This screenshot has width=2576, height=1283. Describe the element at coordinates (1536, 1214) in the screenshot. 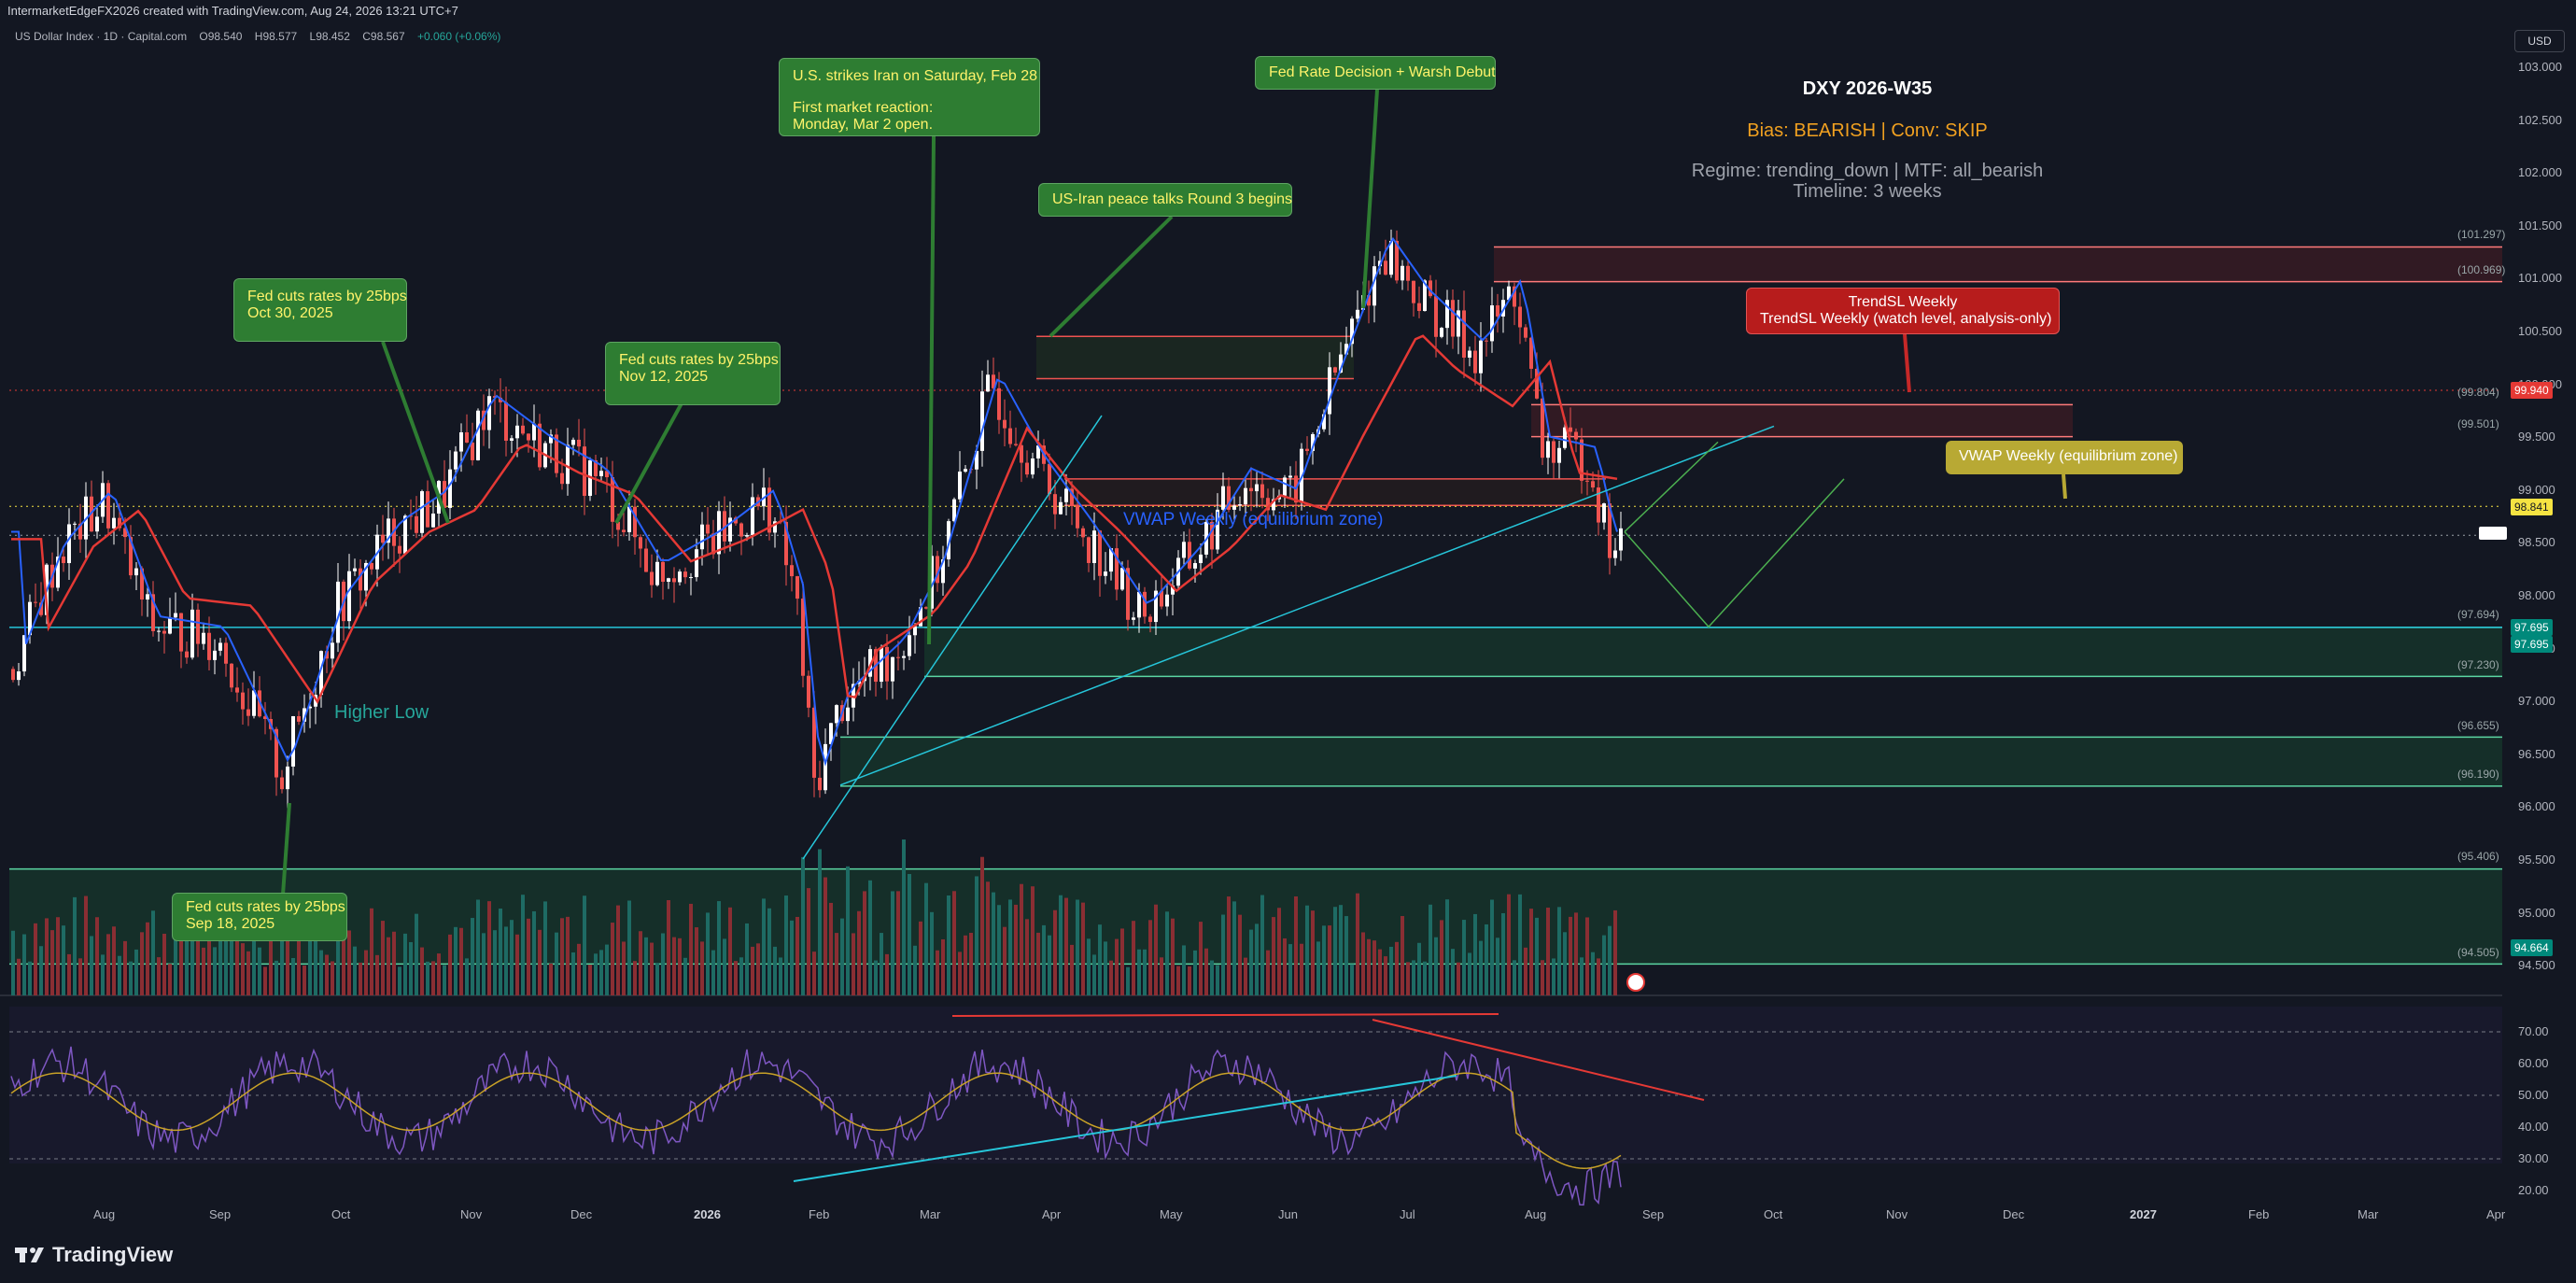

I see `time-tick: Aug` at that location.